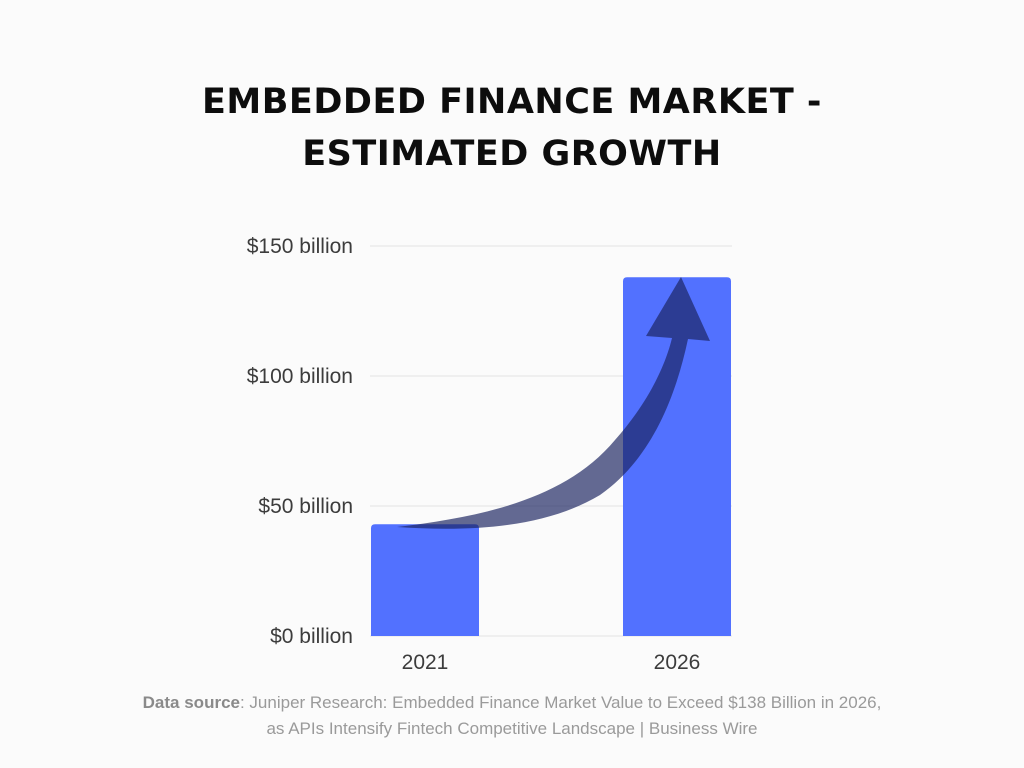 This screenshot has width=1024, height=768. Describe the element at coordinates (512, 102) in the screenshot. I see `chart-title-line-1: EMBEDDED FINANCE MARKET -` at that location.